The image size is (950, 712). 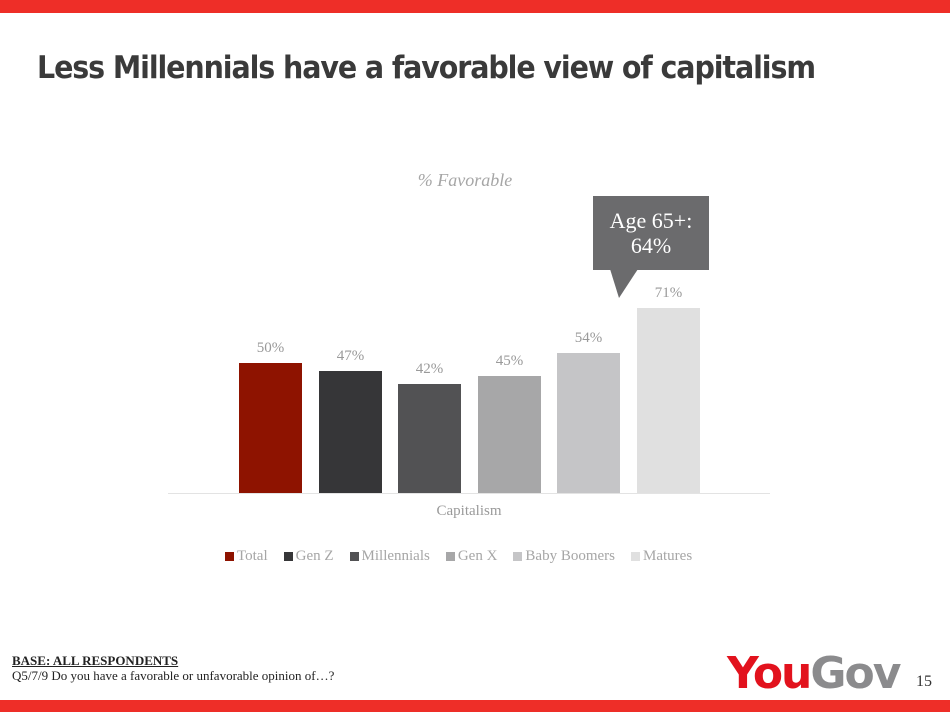 What do you see at coordinates (270, 428) in the screenshot?
I see `bar-total` at bounding box center [270, 428].